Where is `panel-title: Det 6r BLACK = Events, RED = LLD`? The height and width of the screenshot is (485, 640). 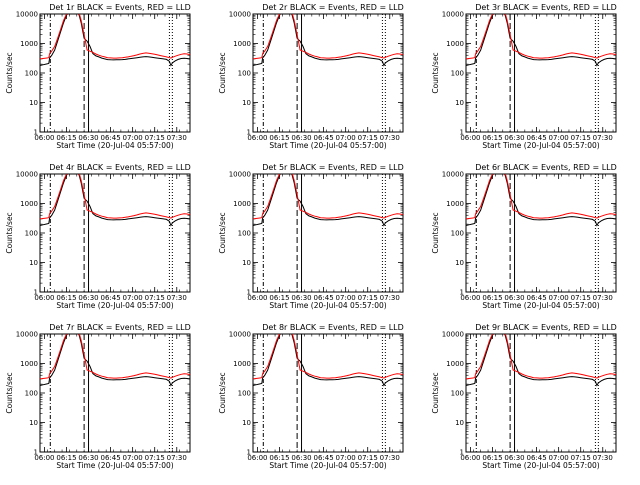
panel-title: Det 6r BLACK = Events, RED = LLD is located at coordinates (546, 167).